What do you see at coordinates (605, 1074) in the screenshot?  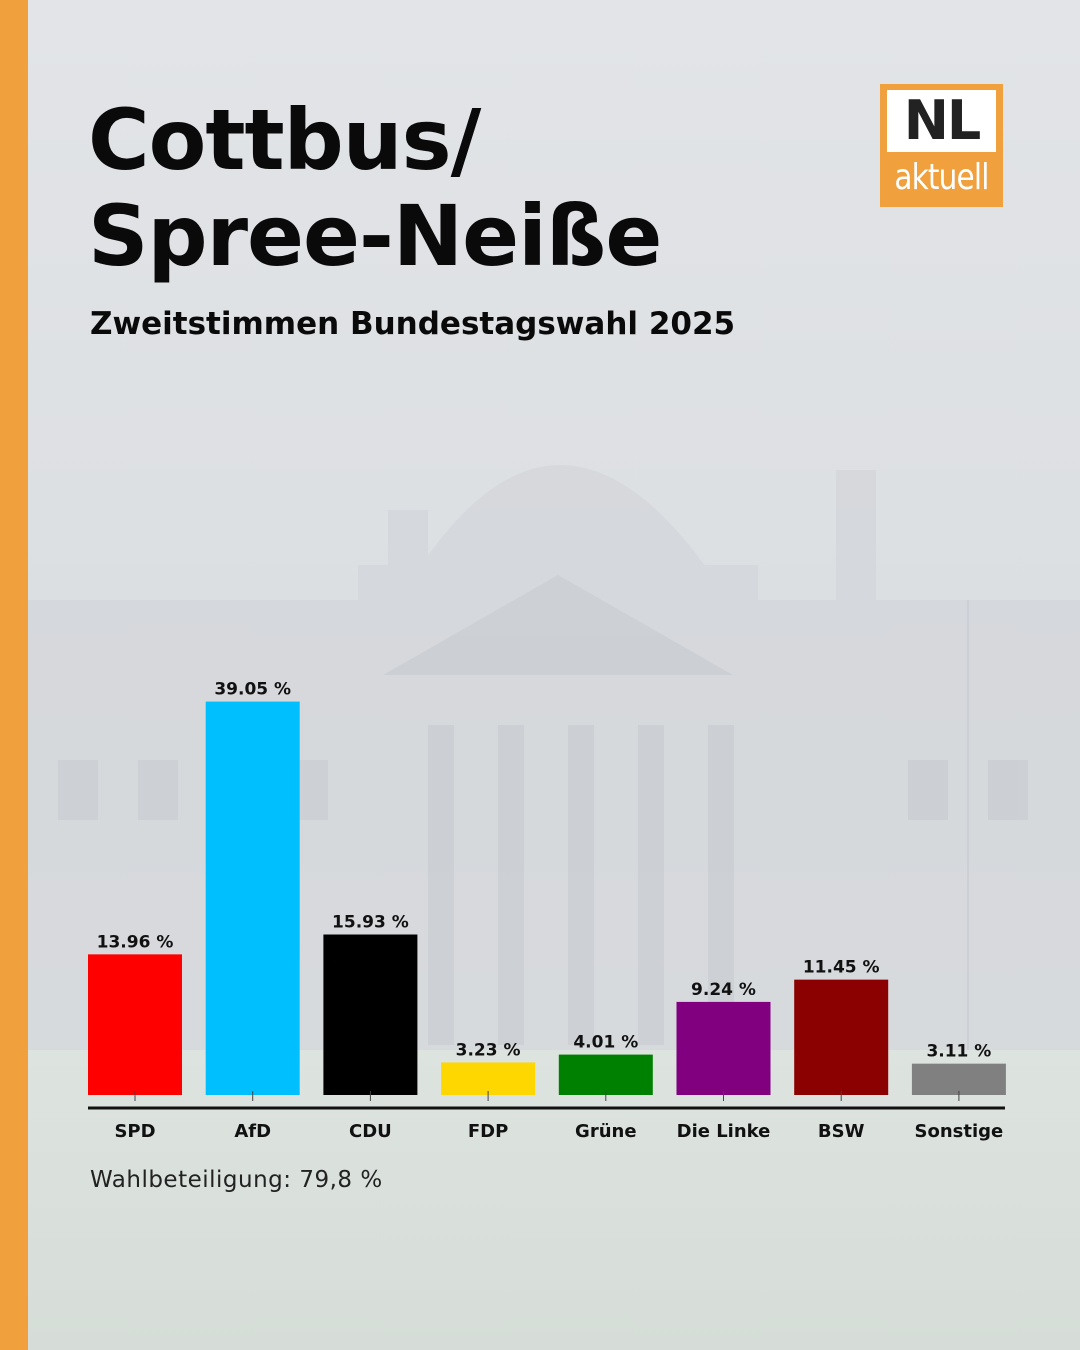 I see `bar-gruene` at bounding box center [605, 1074].